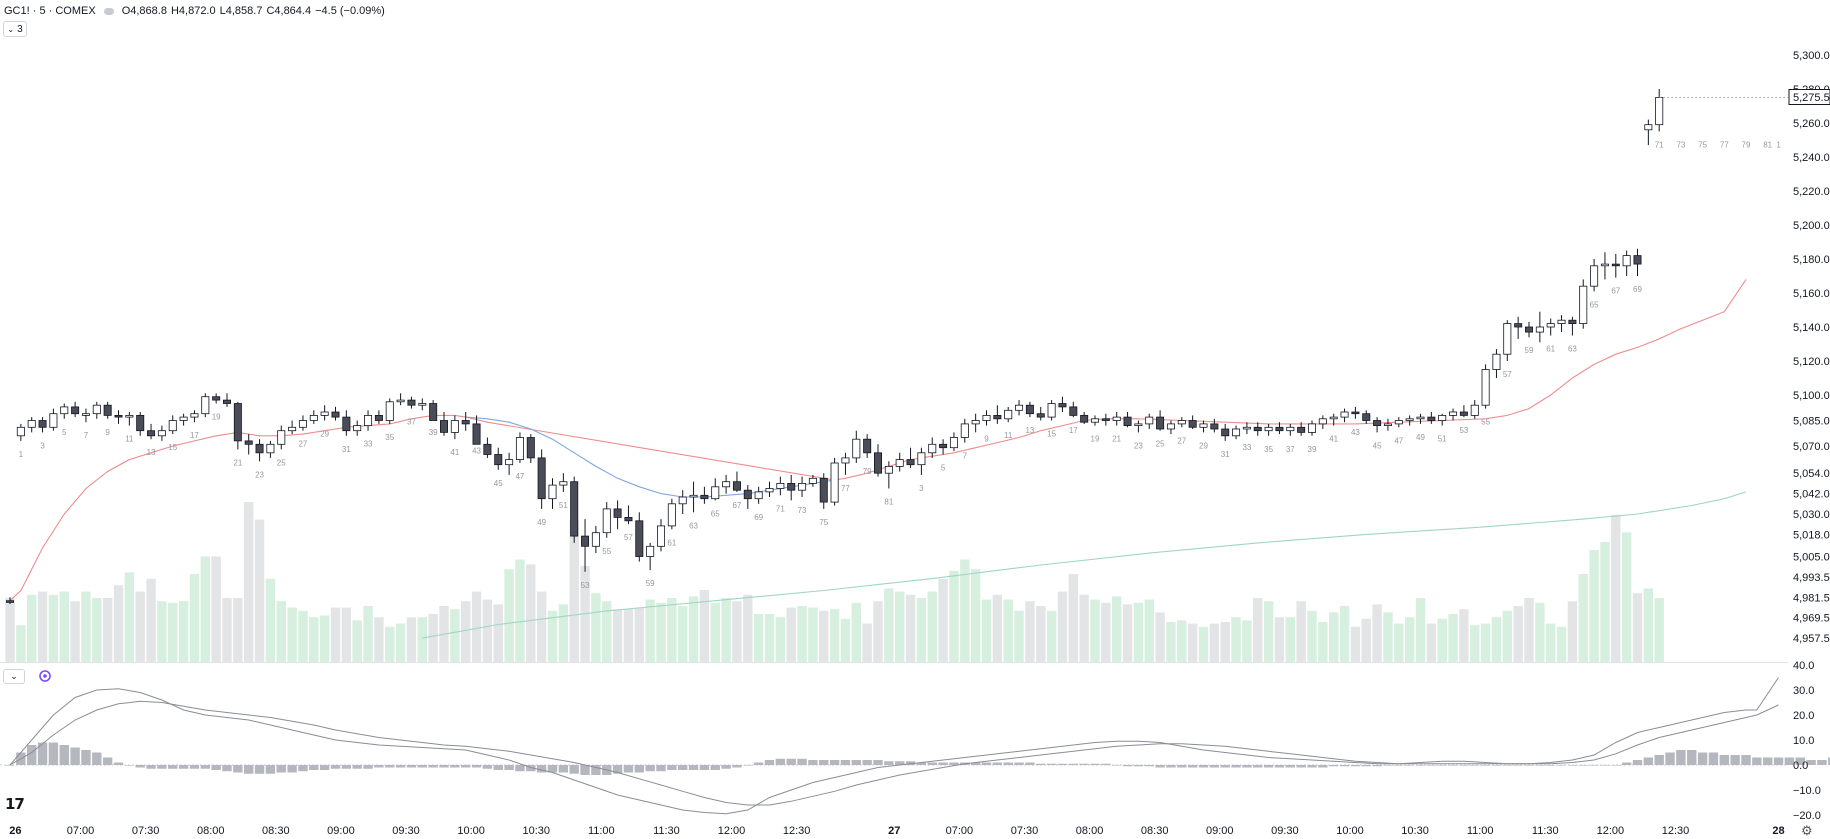 The image size is (1830, 839). What do you see at coordinates (1811, 124) in the screenshot?
I see `price-tick-label: 5,260.0` at bounding box center [1811, 124].